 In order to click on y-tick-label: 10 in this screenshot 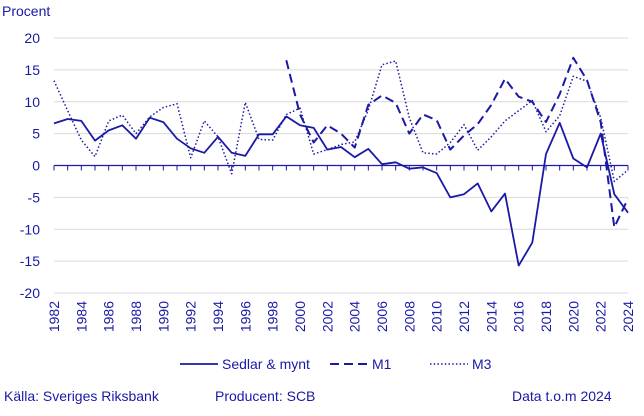, I will do `click(32, 102)`.